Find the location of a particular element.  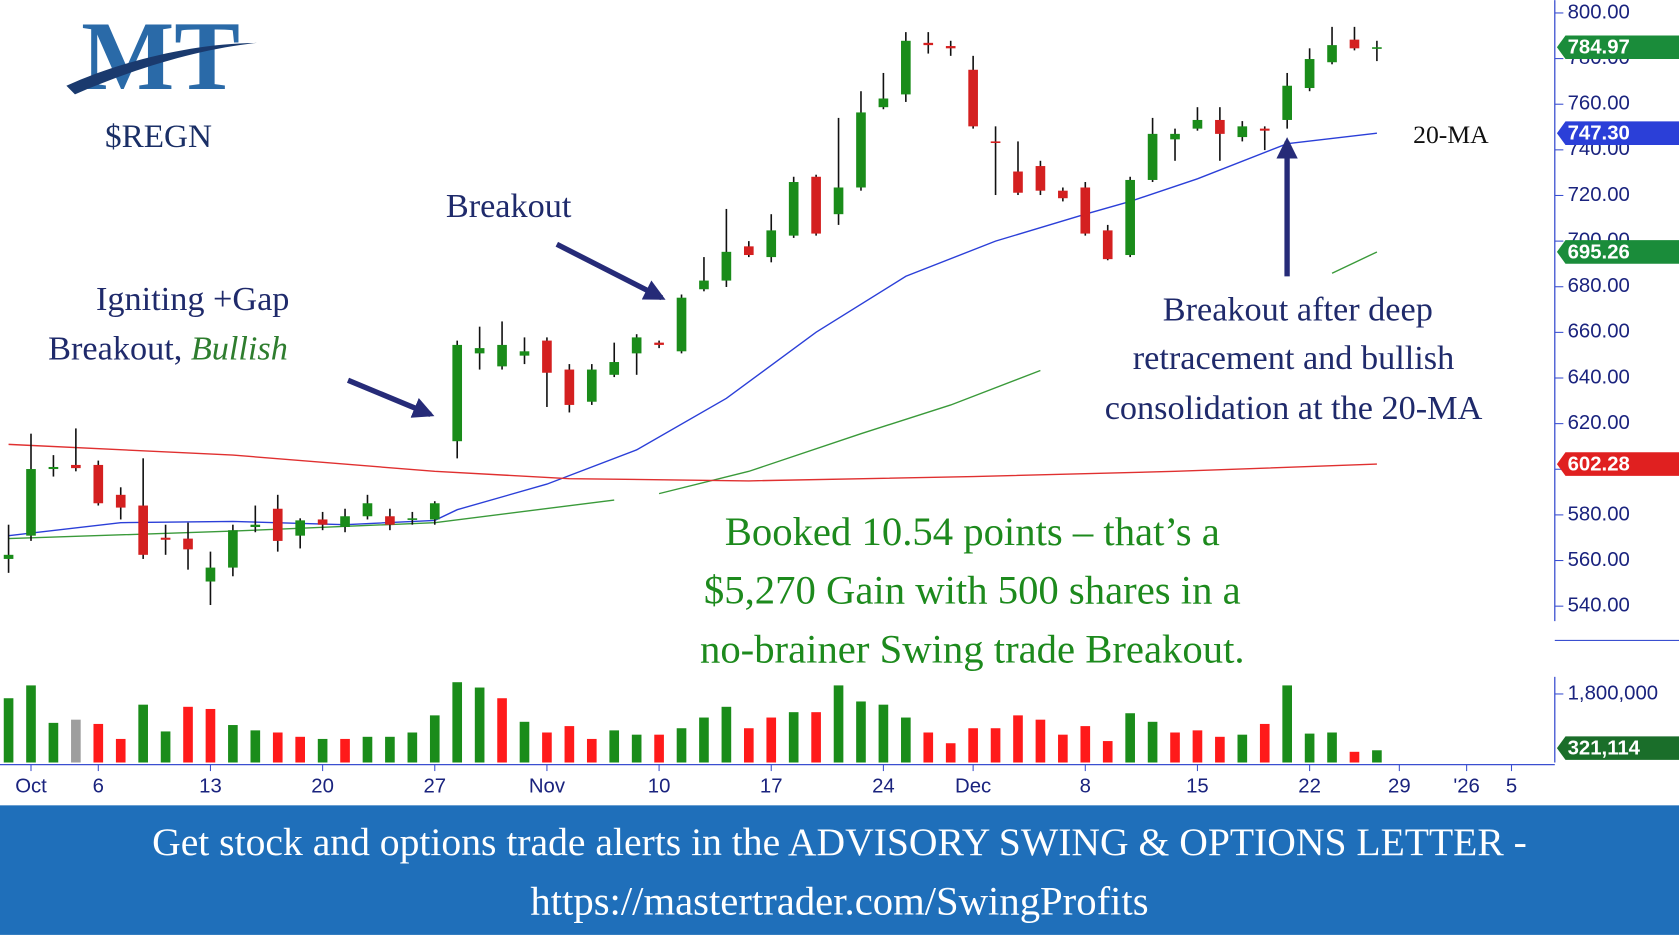

volume-tick-label: 1,800,000 is located at coordinates (1613, 693).